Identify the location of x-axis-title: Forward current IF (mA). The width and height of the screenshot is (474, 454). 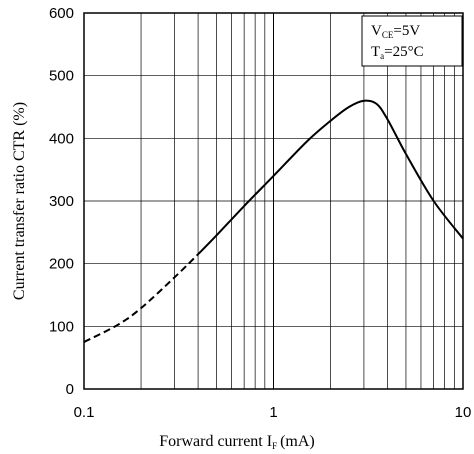
(237, 442).